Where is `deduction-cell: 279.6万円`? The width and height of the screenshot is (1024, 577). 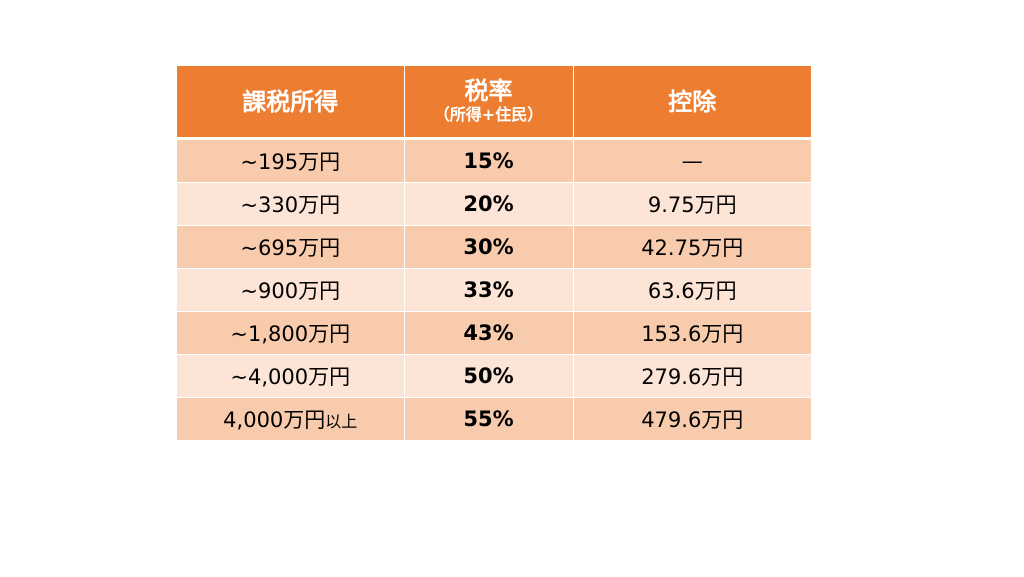 deduction-cell: 279.6万円 is located at coordinates (692, 376).